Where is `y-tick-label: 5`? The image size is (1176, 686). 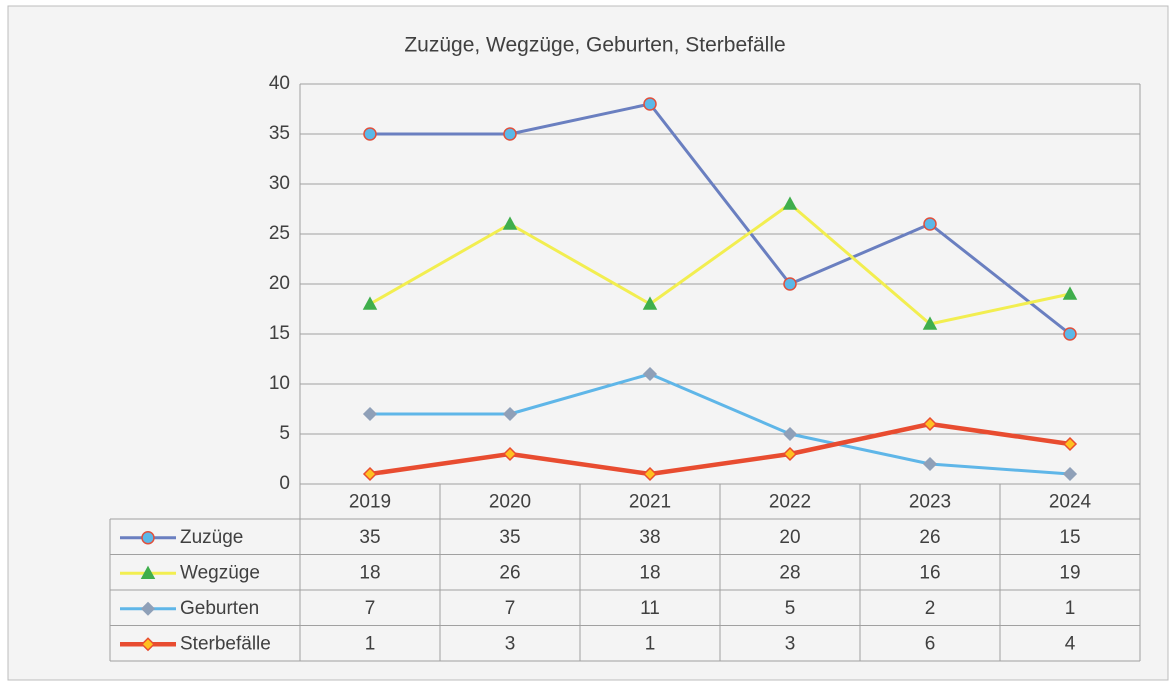 y-tick-label: 5 is located at coordinates (284, 433).